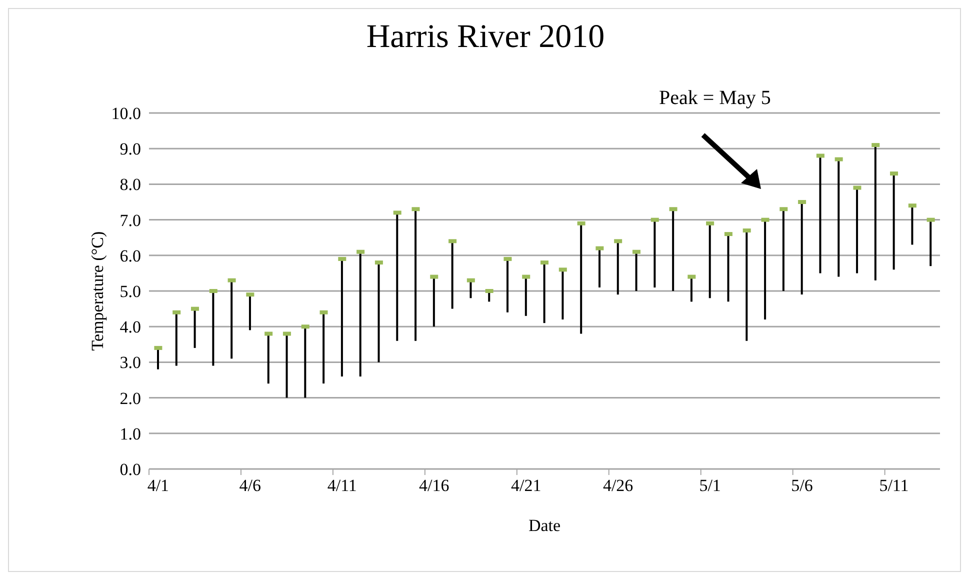  Describe the element at coordinates (618, 485) in the screenshot. I see `x-tick-label: 4/26` at that location.